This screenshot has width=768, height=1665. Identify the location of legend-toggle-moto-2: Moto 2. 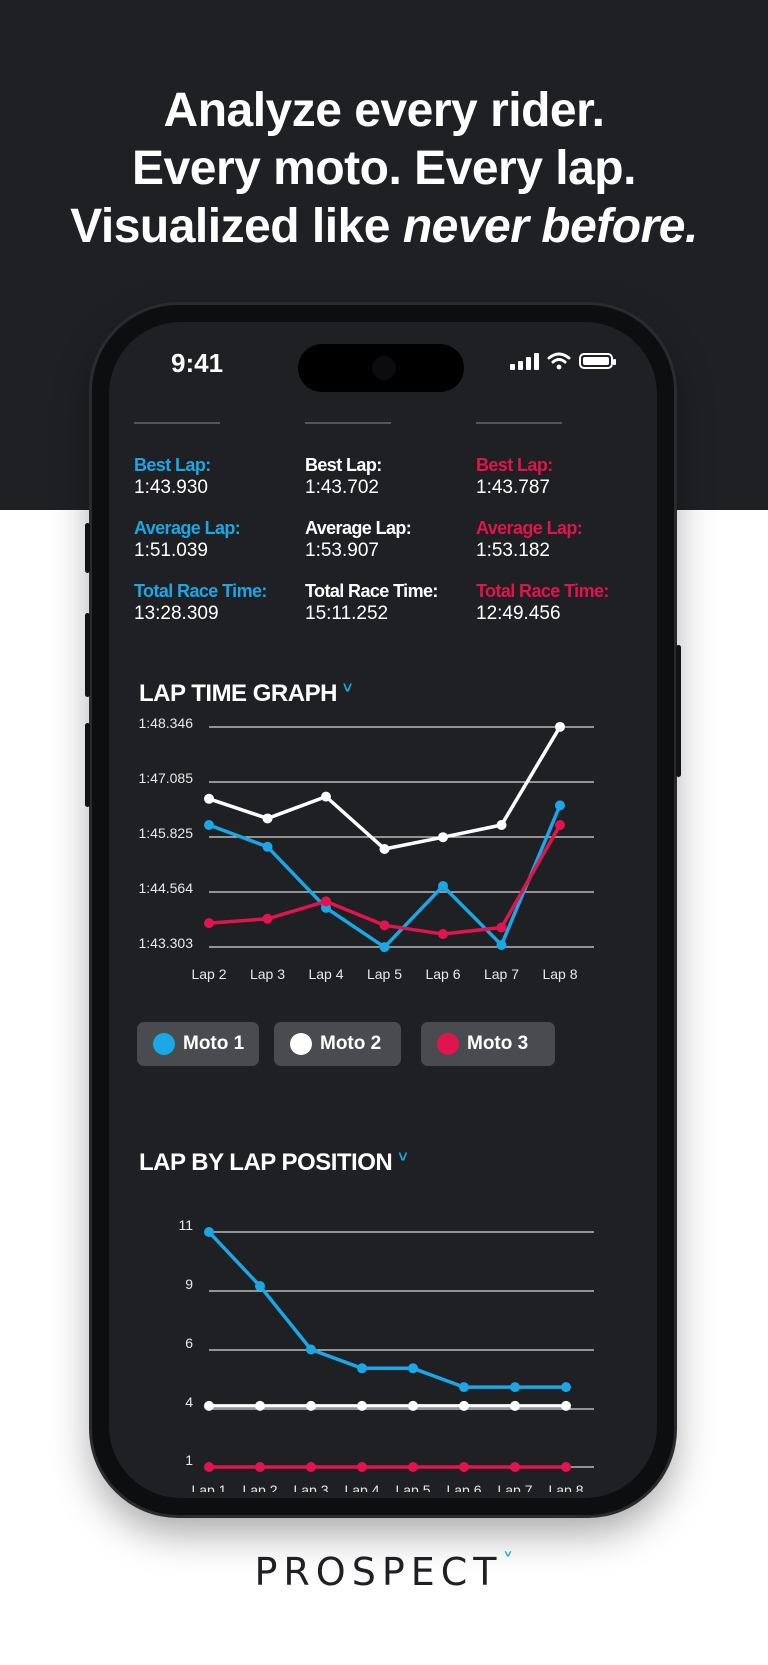
(337, 1044).